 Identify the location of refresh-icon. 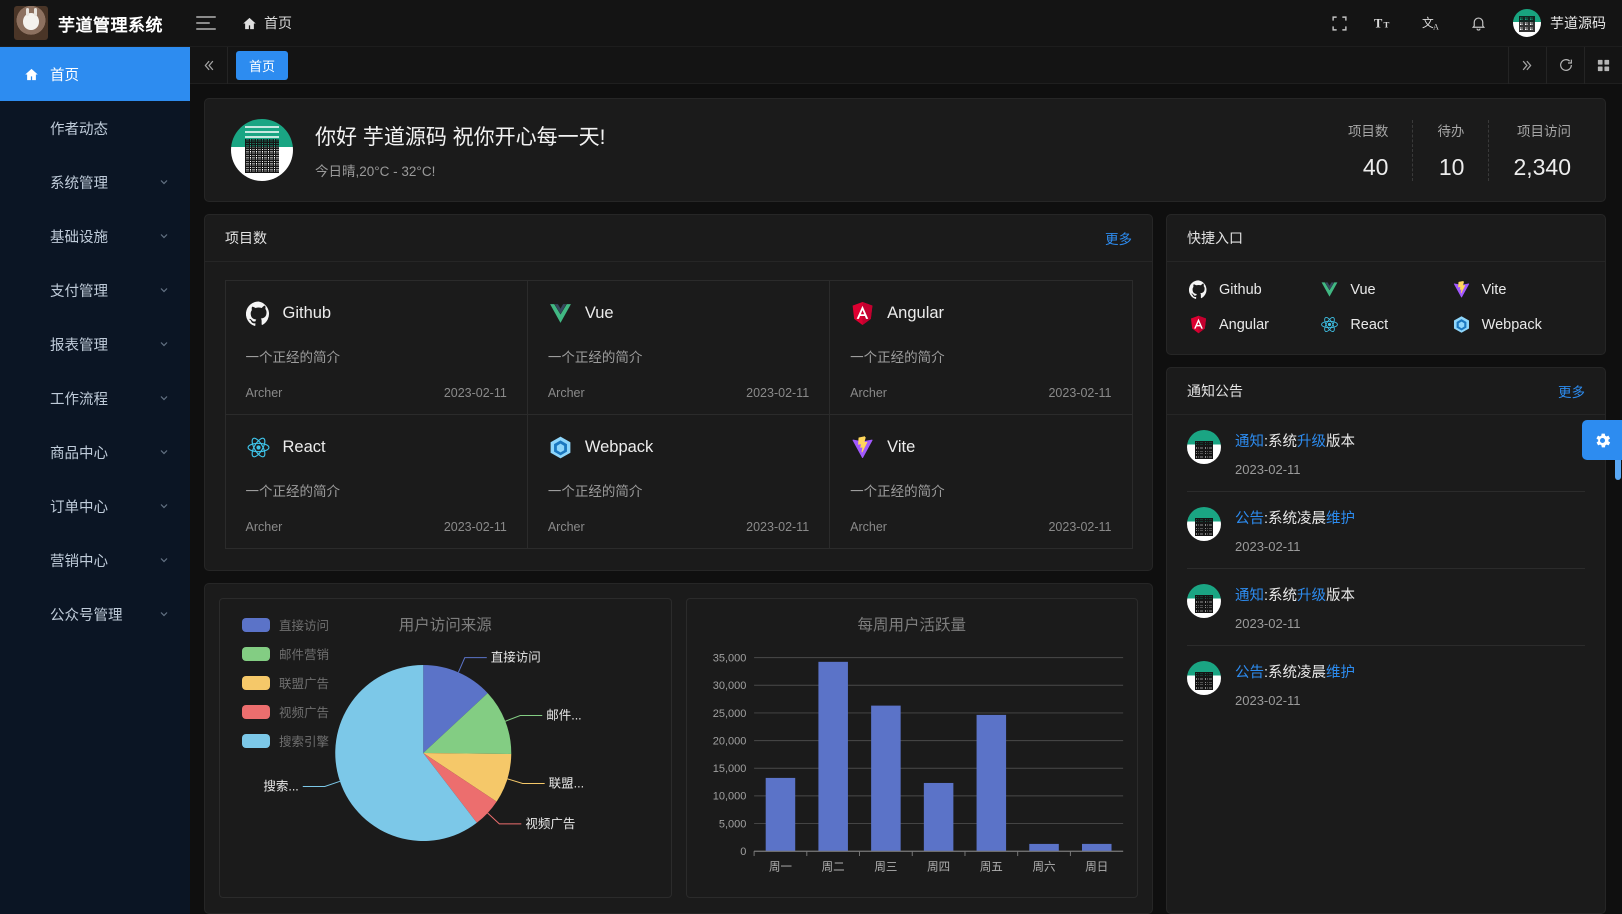
(1565, 65).